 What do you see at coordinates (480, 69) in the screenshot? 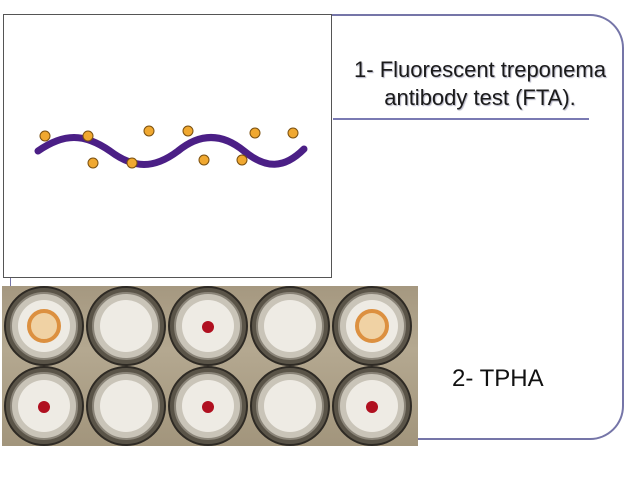
I see `fta-heading-line1: 1- Fluorescent treponema` at bounding box center [480, 69].